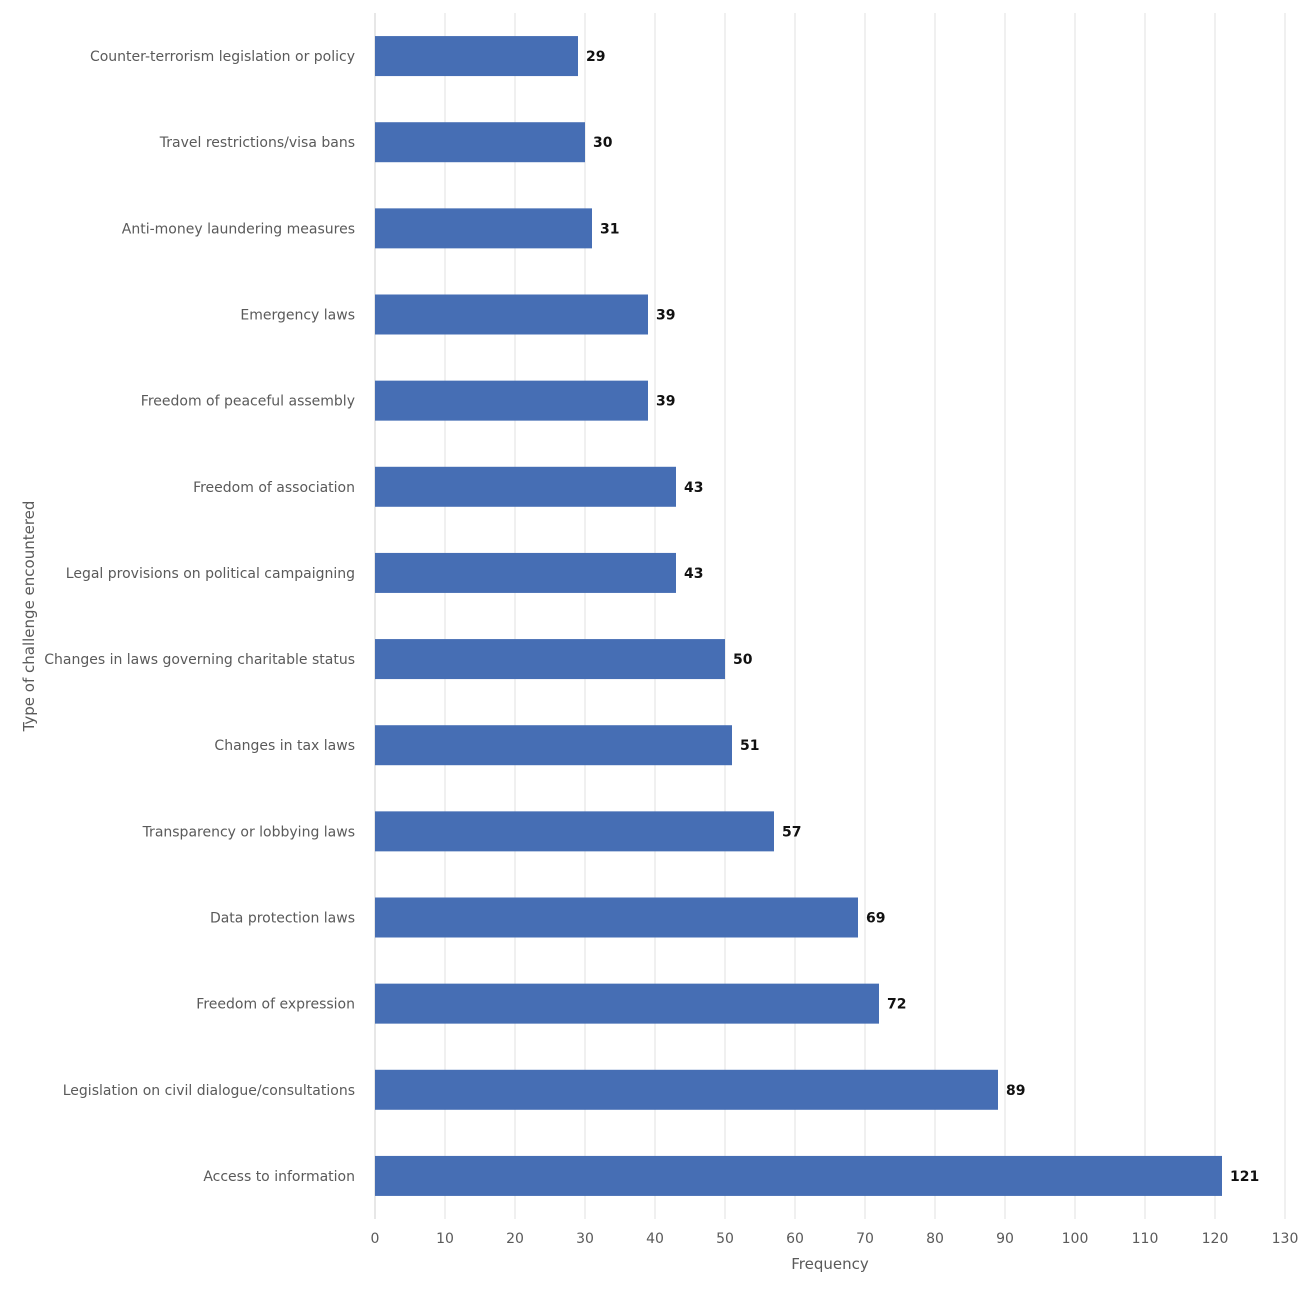 The image size is (1298, 1298). What do you see at coordinates (282, 919) in the screenshot?
I see `category-label: Data protection laws` at bounding box center [282, 919].